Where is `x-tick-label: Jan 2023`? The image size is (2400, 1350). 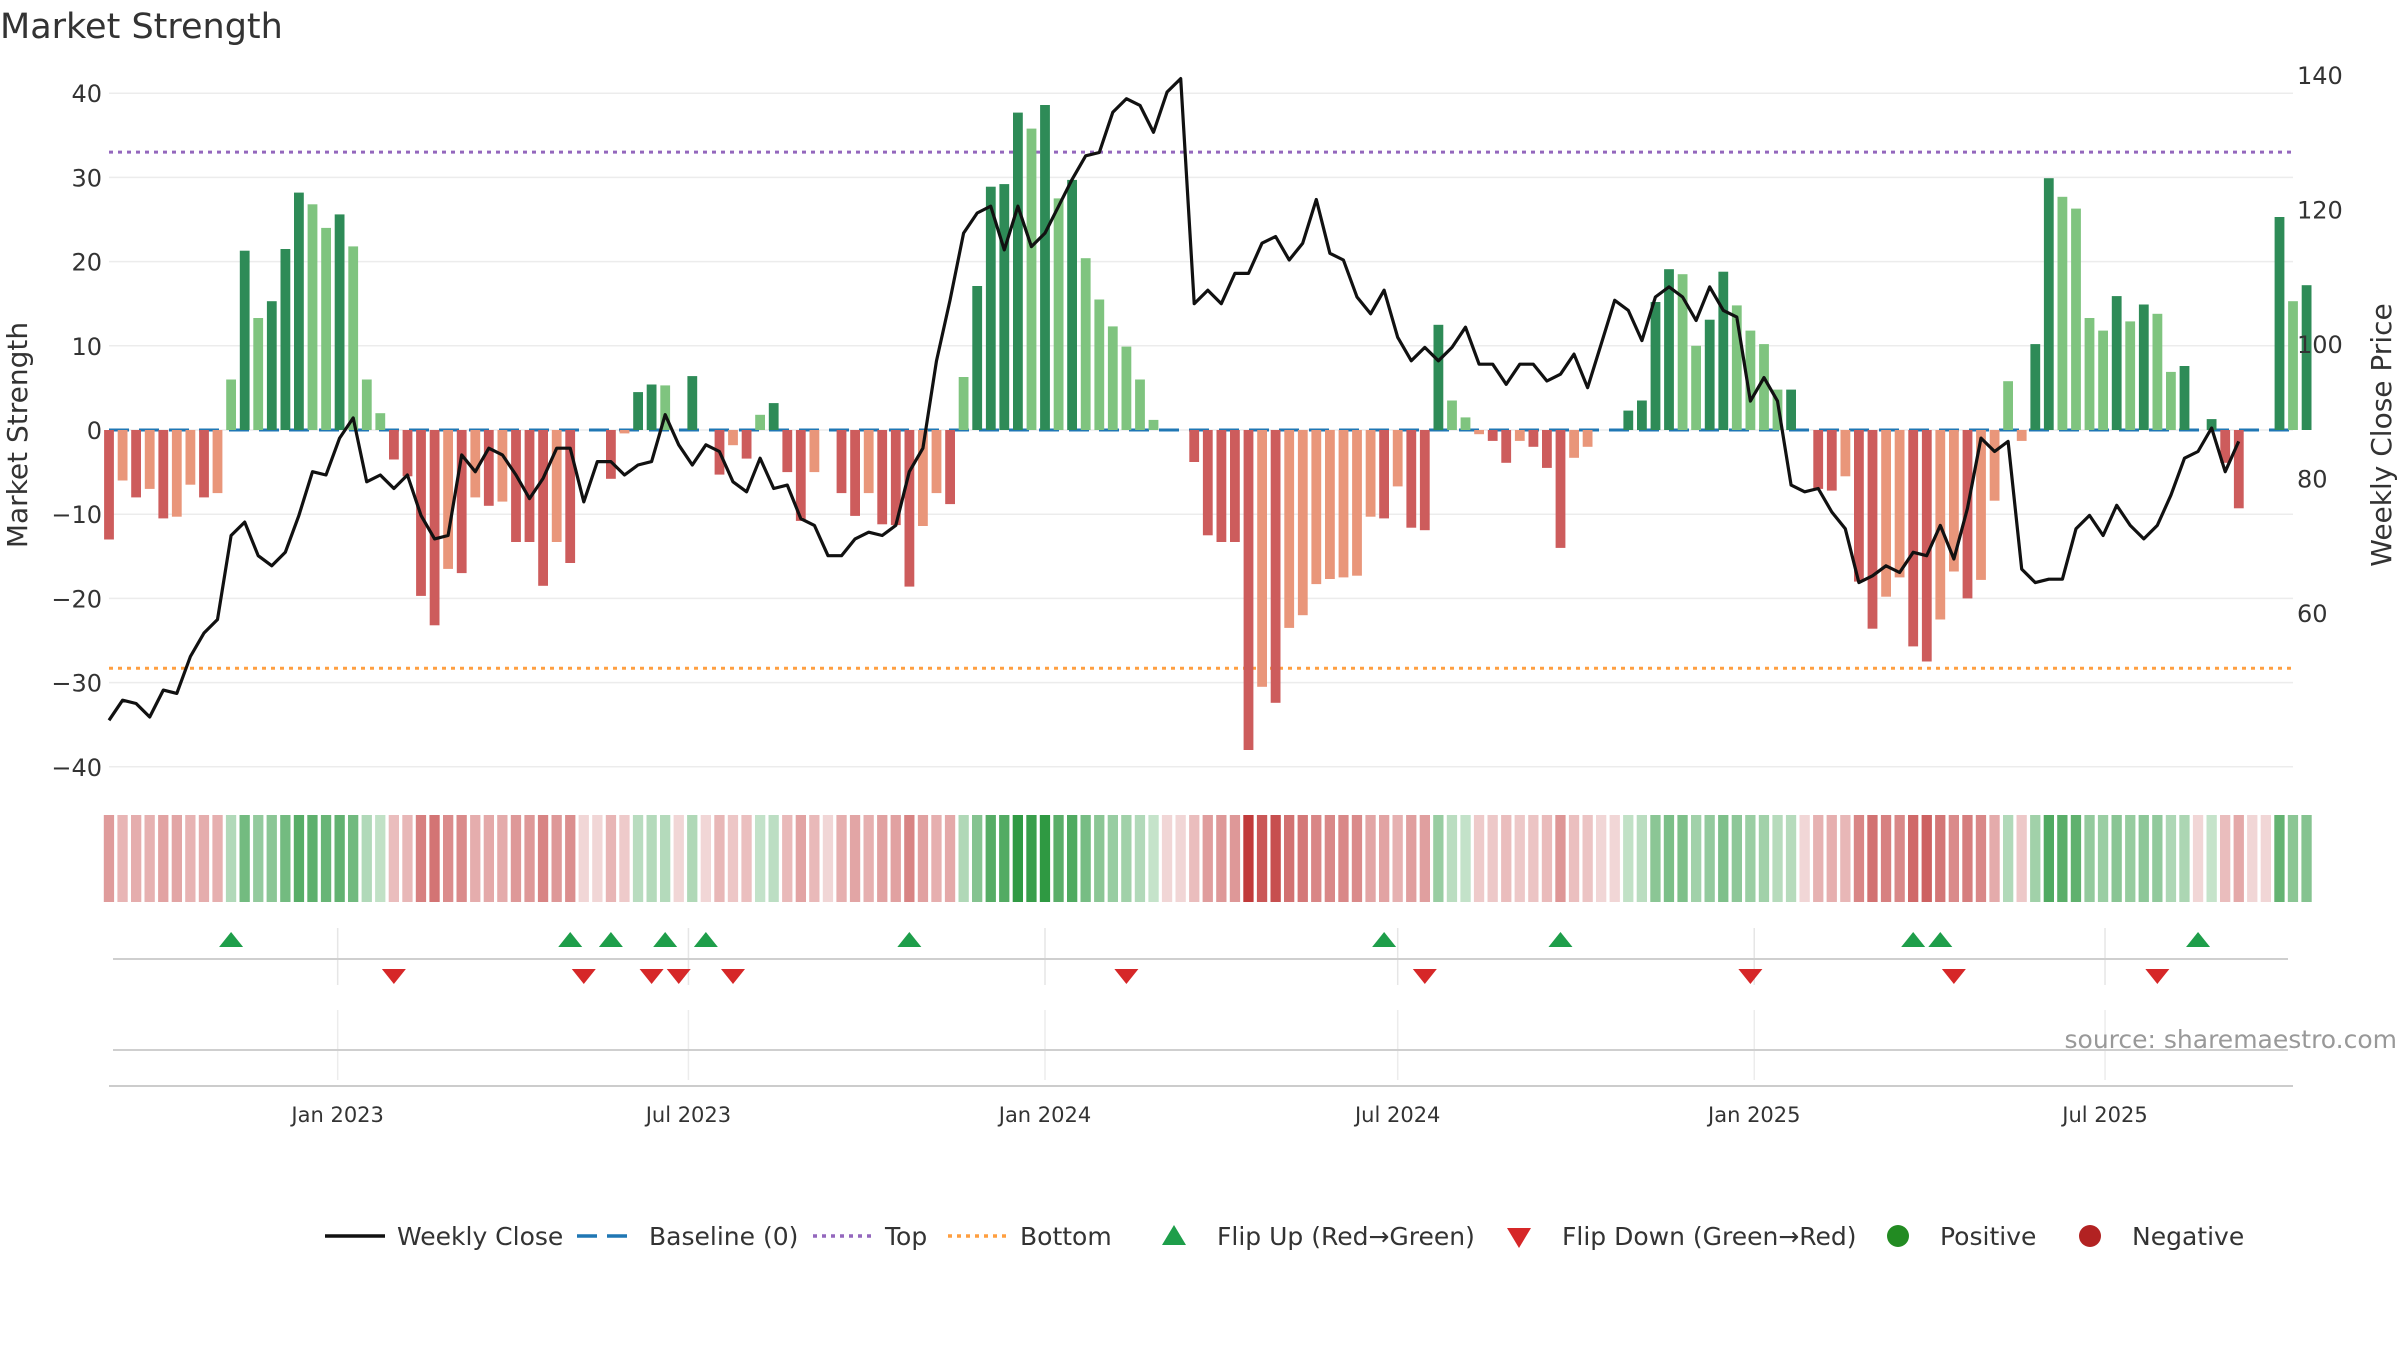
x-tick-label: Jan 2023 is located at coordinates (336, 1115).